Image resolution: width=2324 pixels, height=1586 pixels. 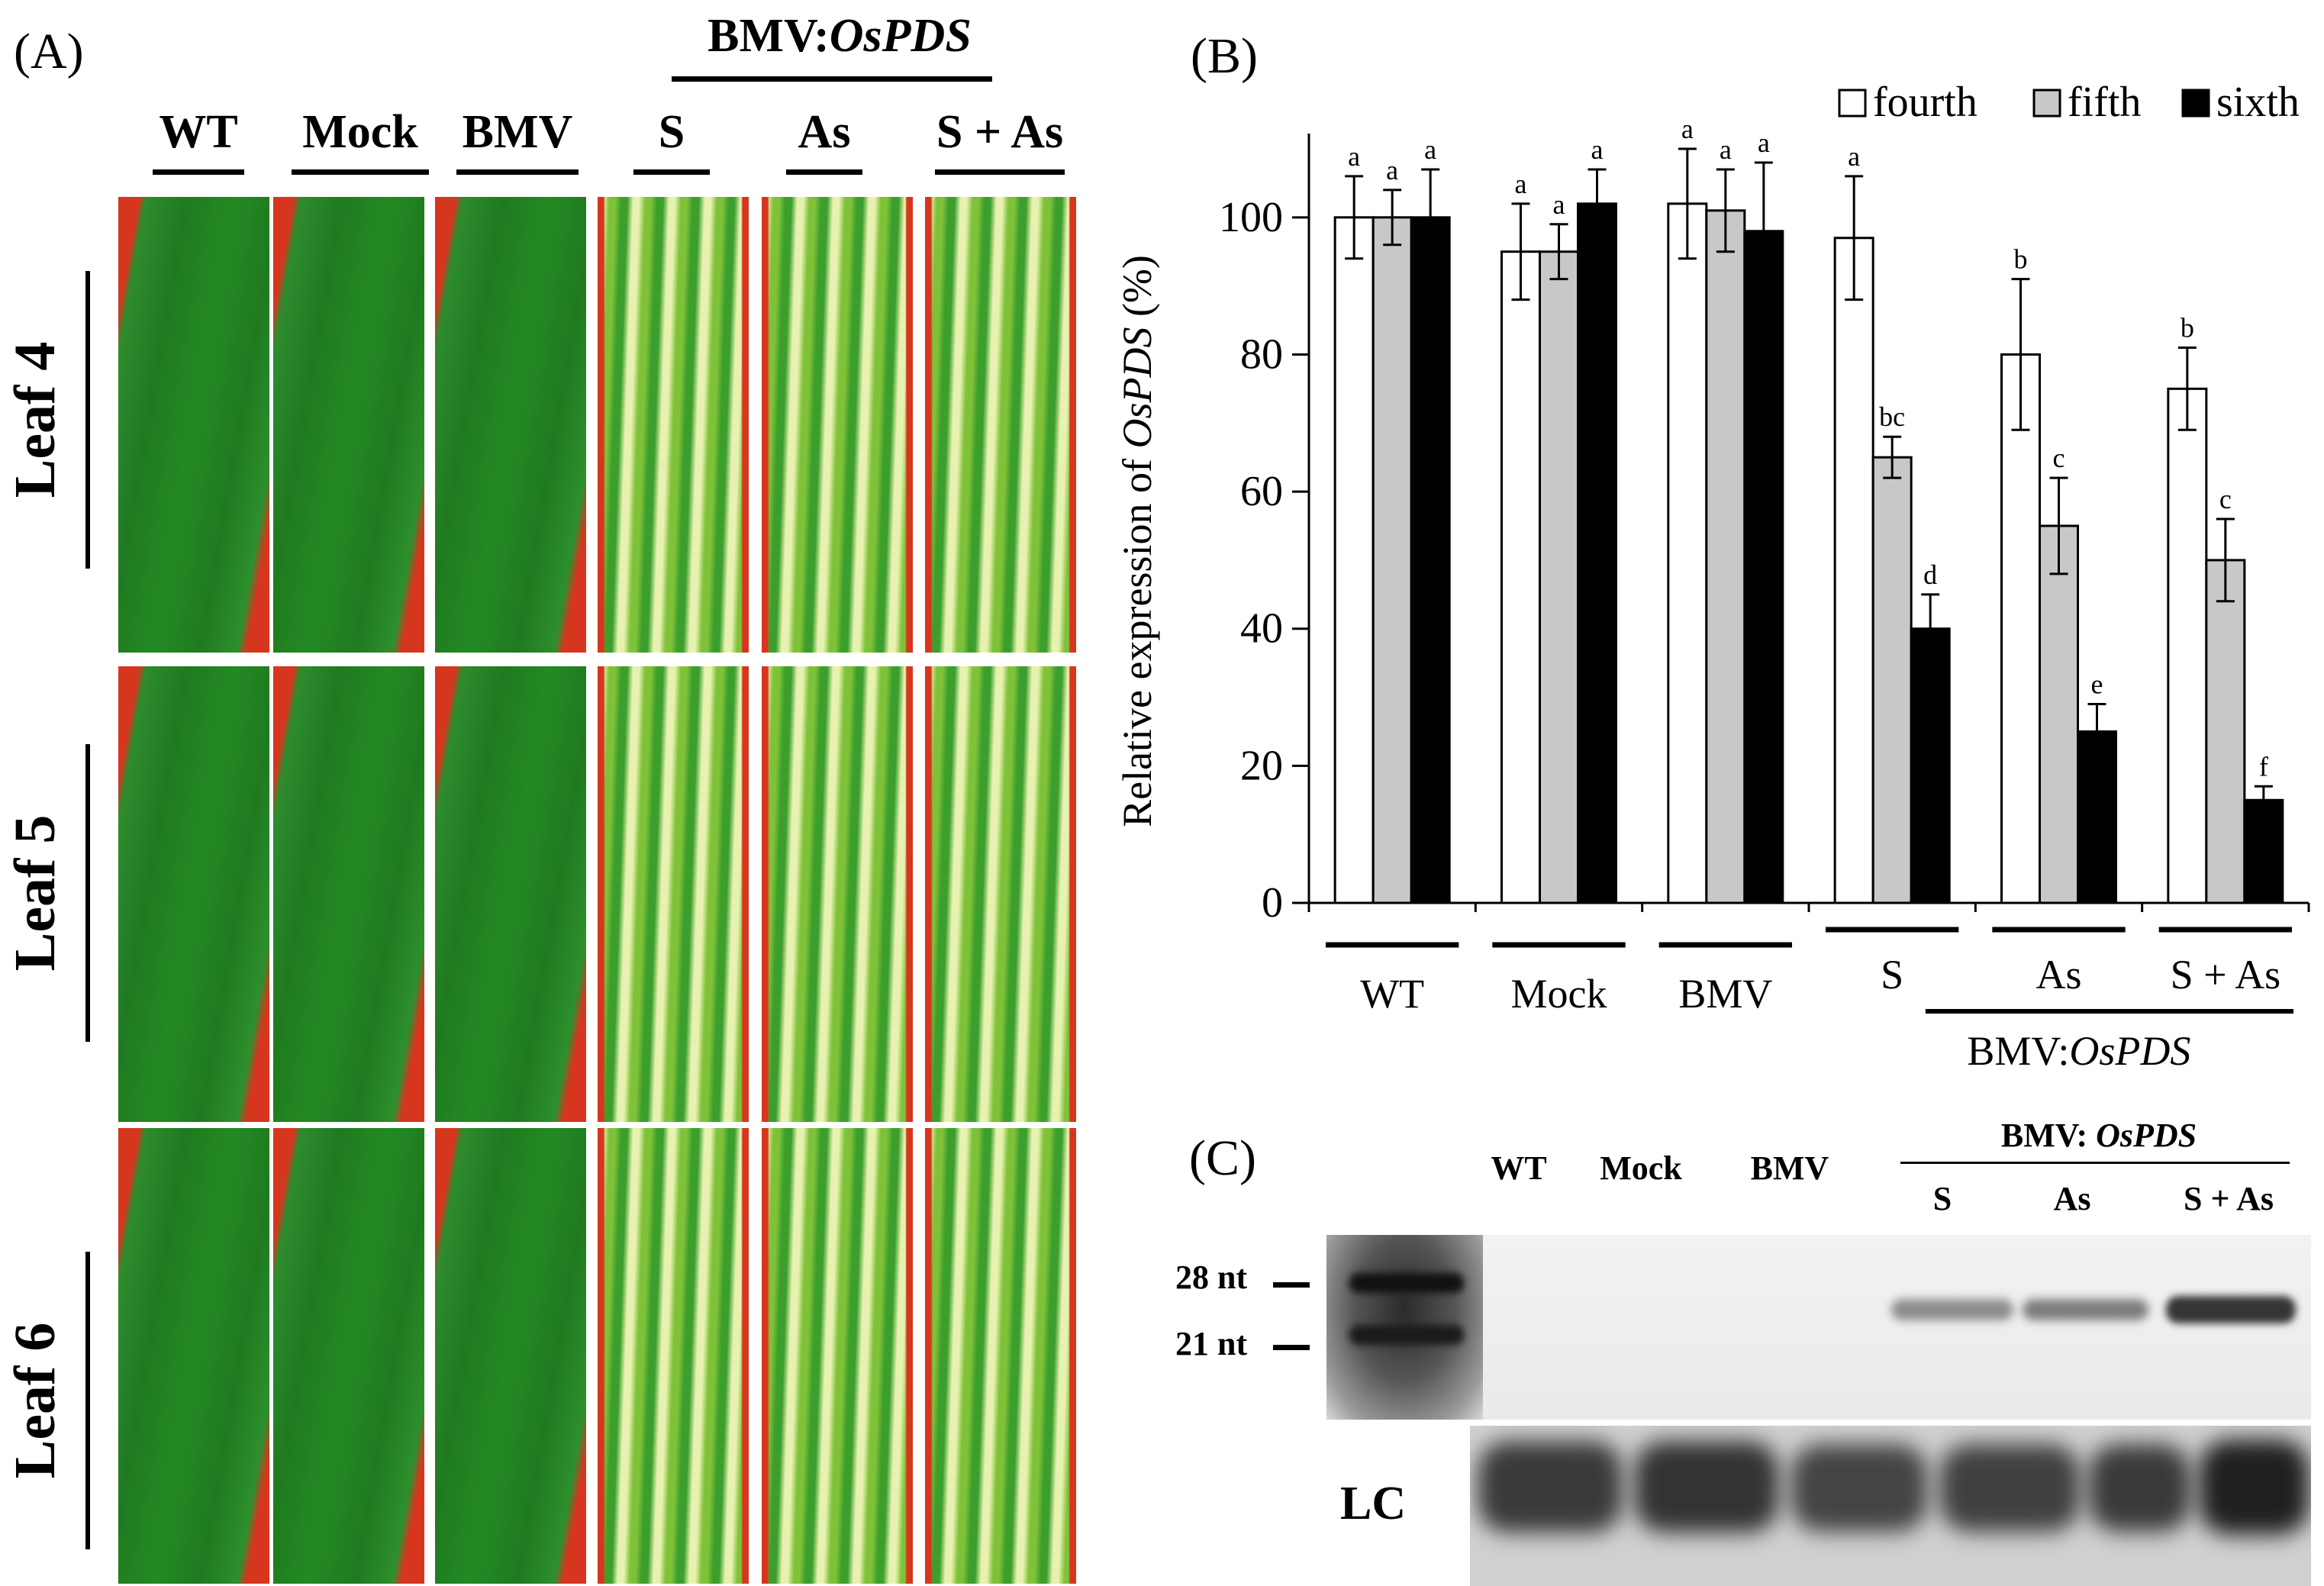 What do you see at coordinates (1725, 994) in the screenshot?
I see `category-label-2: BMV` at bounding box center [1725, 994].